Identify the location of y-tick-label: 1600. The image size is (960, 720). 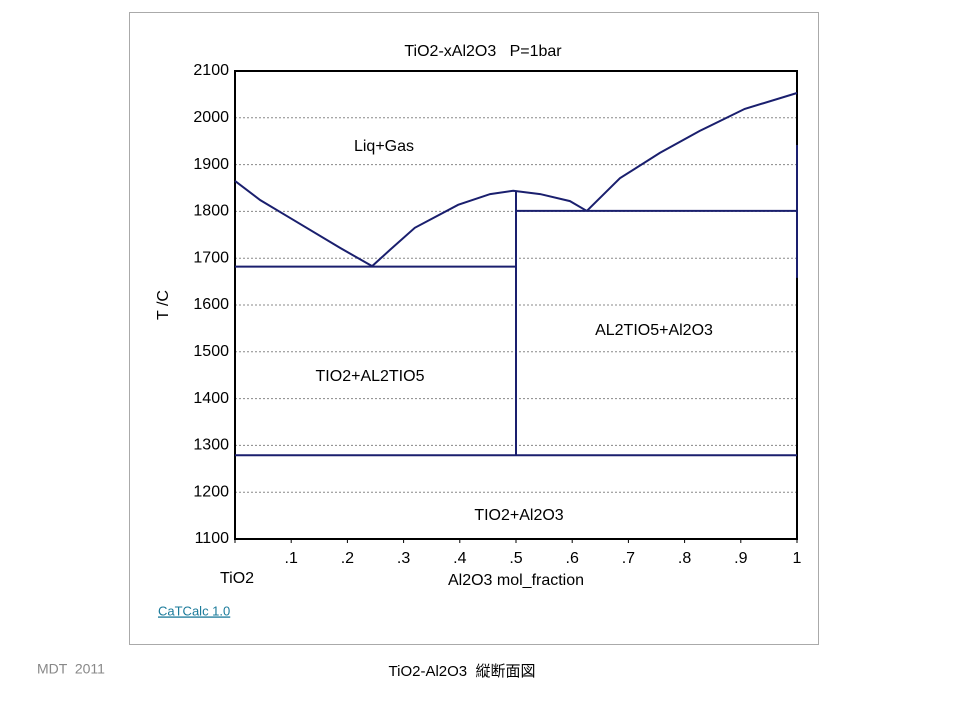
(211, 304).